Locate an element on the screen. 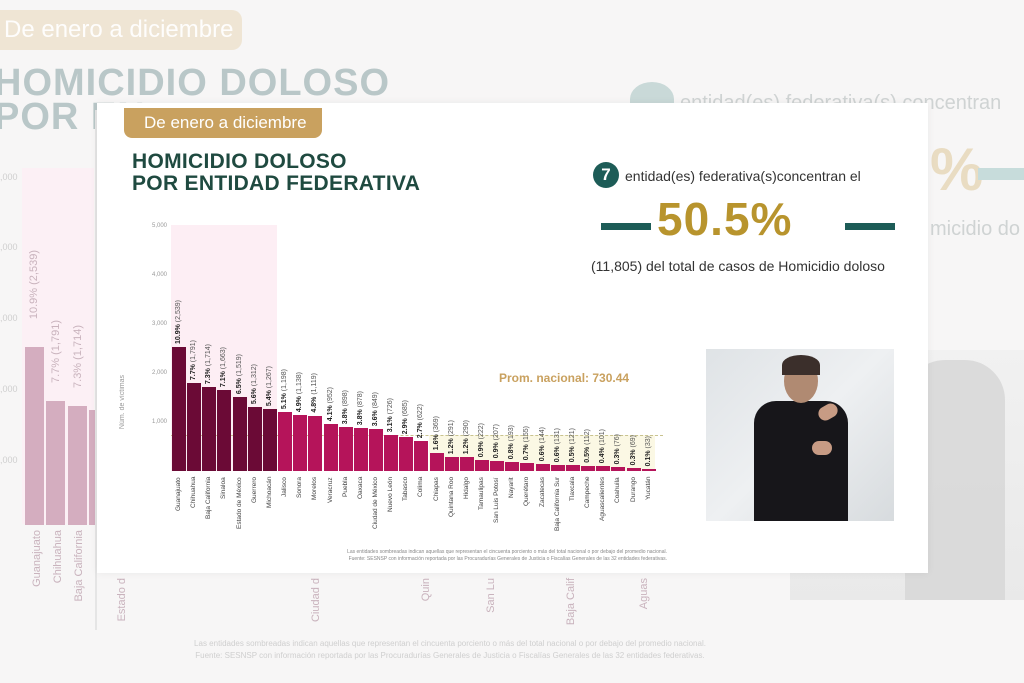  bar-value-label: 4.9% (1,138) is located at coordinates (300, 392).